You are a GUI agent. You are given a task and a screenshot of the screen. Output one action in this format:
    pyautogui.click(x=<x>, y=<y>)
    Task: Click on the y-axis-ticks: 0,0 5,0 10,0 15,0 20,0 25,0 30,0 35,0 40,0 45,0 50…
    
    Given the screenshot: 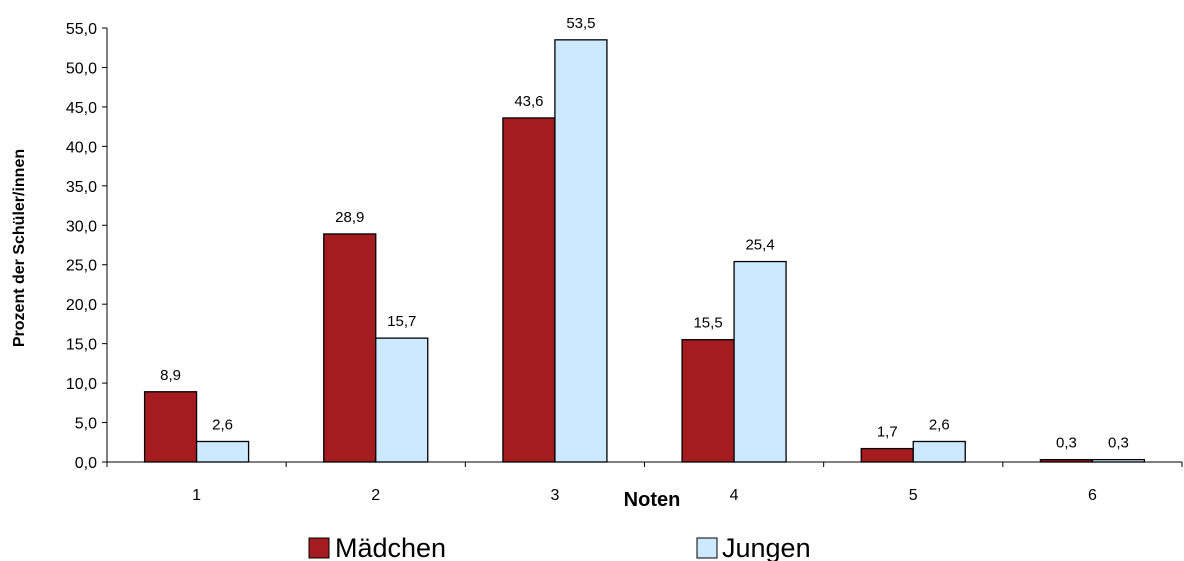 What is the action you would take?
    pyautogui.click(x=86, y=246)
    